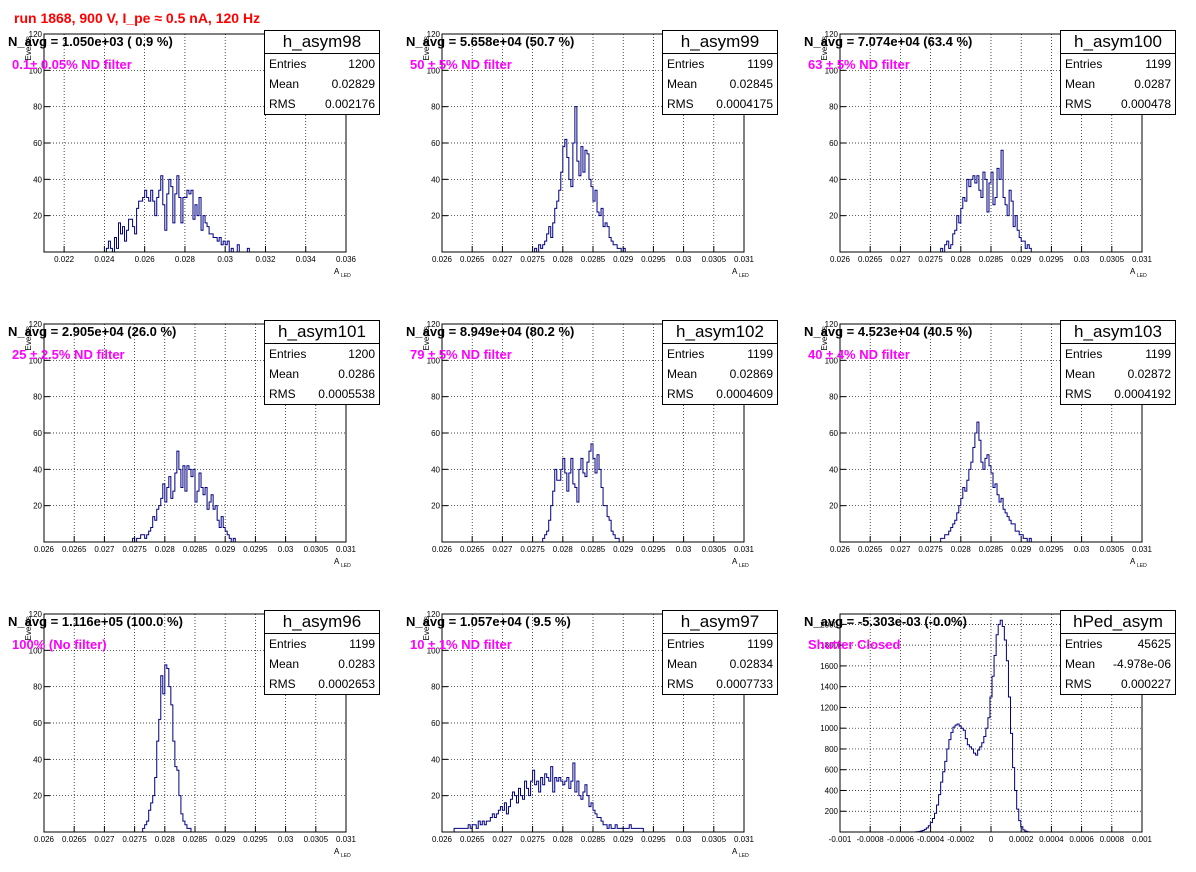  What do you see at coordinates (720, 622) in the screenshot?
I see `histogram-name: h_asym97` at bounding box center [720, 622].